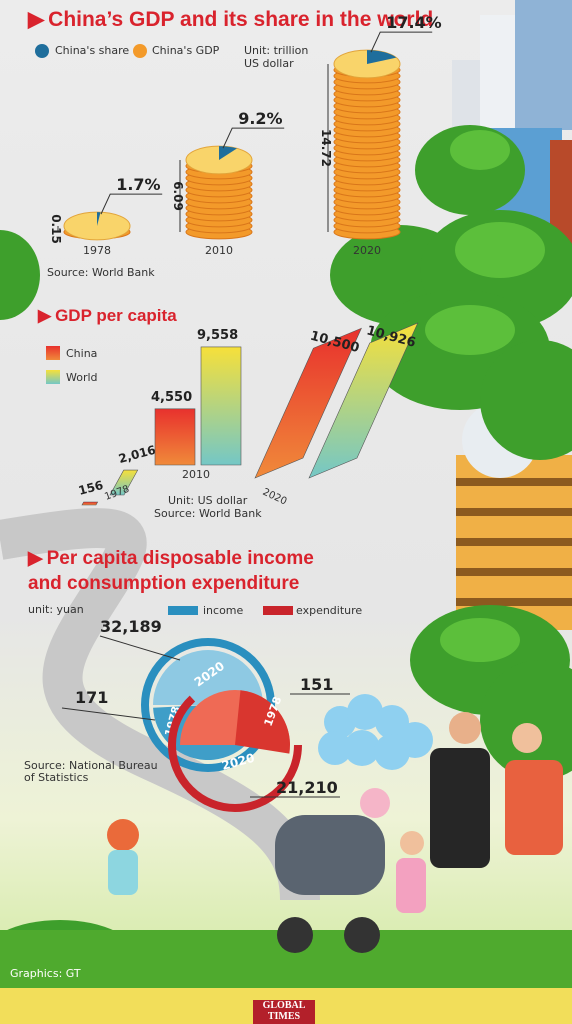 This screenshot has height=1024, width=572. What do you see at coordinates (138, 184) in the screenshot?
I see `share-value-label: 1.7%` at bounding box center [138, 184].